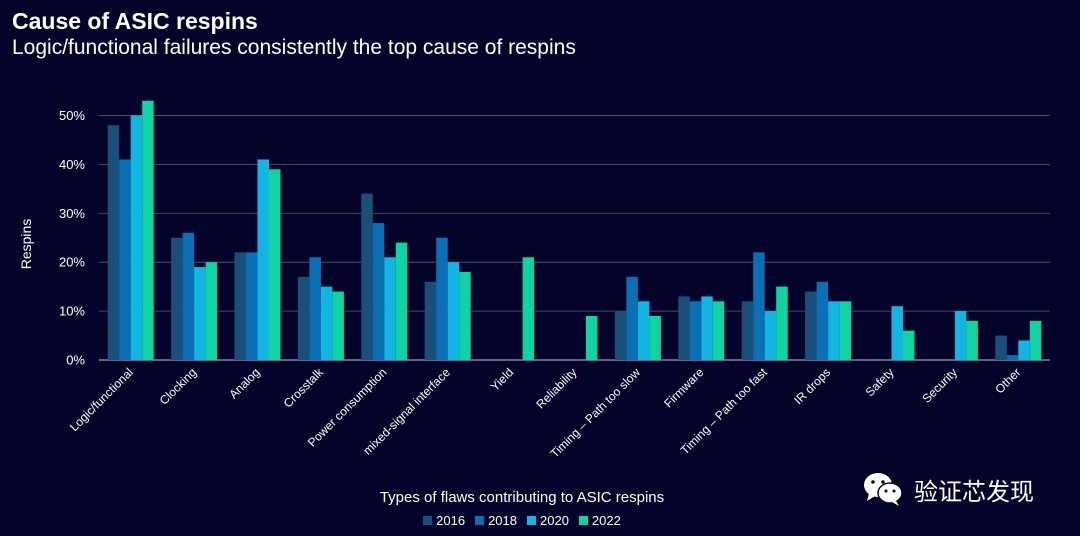 The image size is (1080, 536). Describe the element at coordinates (244, 383) in the screenshot. I see `x-category-label: Analog` at that location.